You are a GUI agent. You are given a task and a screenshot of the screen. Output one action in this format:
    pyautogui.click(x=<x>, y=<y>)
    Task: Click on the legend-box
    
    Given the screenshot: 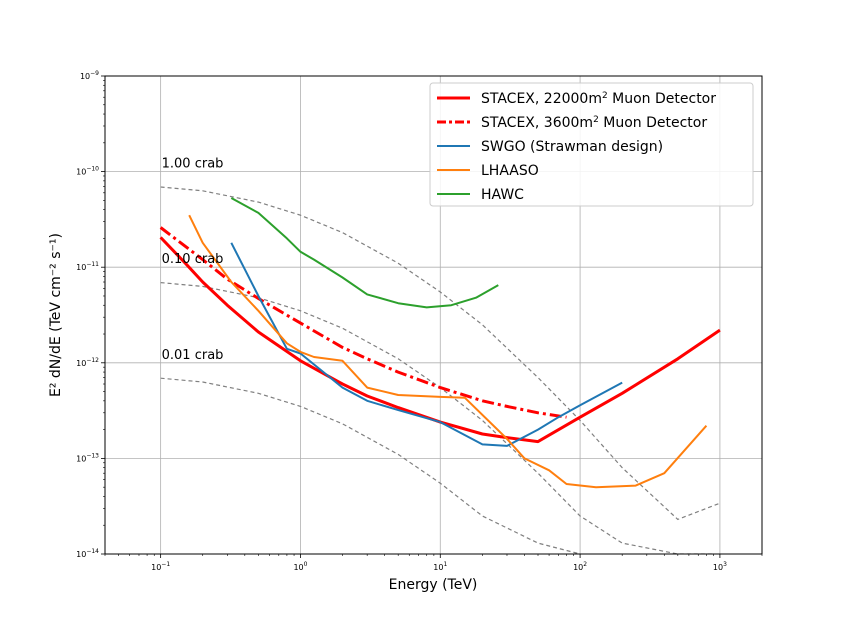 What is the action you would take?
    pyautogui.click(x=591, y=144)
    